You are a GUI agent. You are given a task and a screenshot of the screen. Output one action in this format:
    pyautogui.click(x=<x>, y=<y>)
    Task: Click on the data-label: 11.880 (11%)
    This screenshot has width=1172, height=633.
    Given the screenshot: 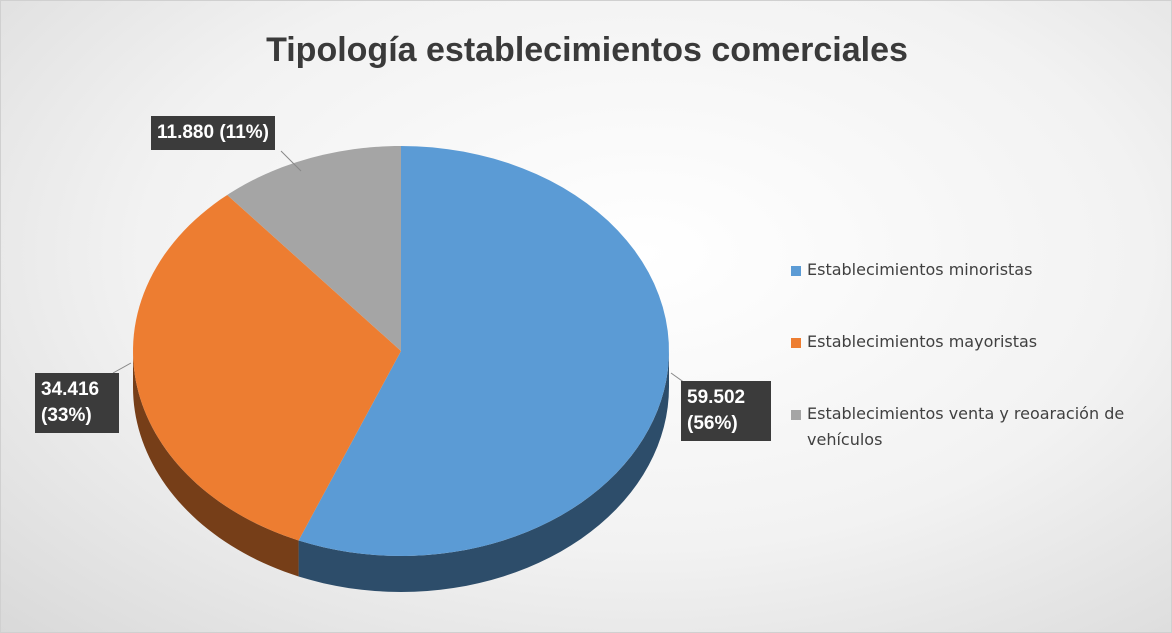 What is the action you would take?
    pyautogui.click(x=213, y=133)
    